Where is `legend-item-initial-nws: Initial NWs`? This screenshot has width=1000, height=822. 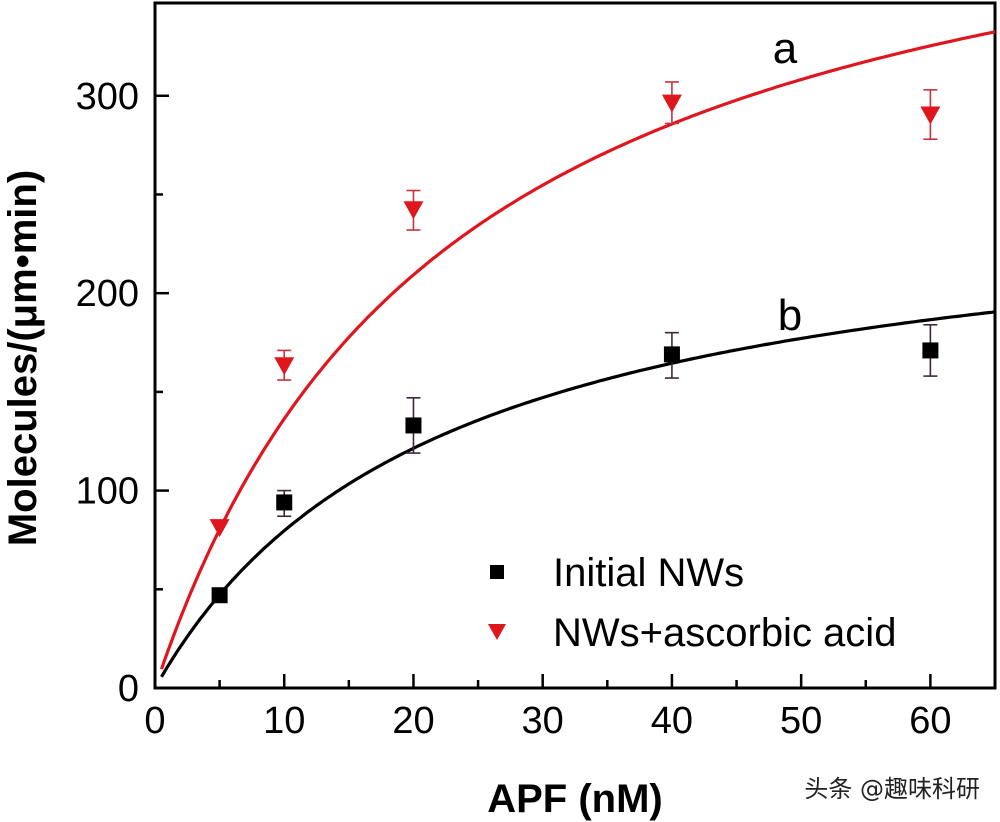 legend-item-initial-nws: Initial NWs is located at coordinates (617, 573).